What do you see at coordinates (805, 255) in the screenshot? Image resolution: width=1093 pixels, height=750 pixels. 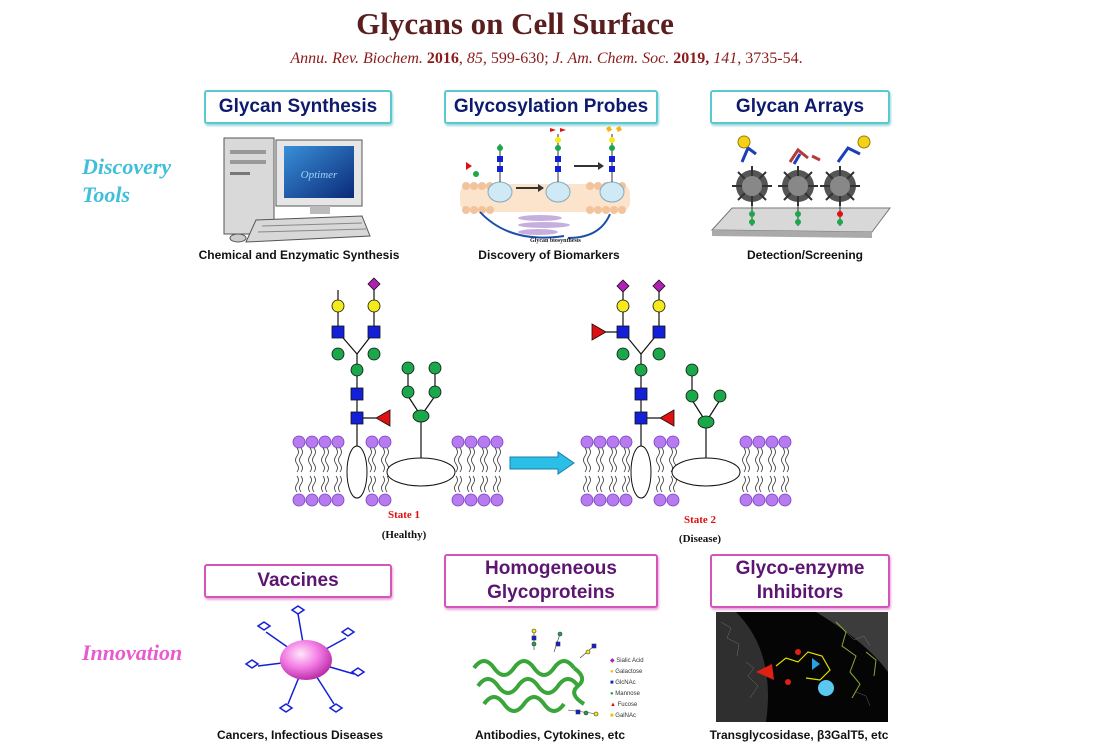 I see `glycan-arrays-caption: Detection/Screening` at bounding box center [805, 255].